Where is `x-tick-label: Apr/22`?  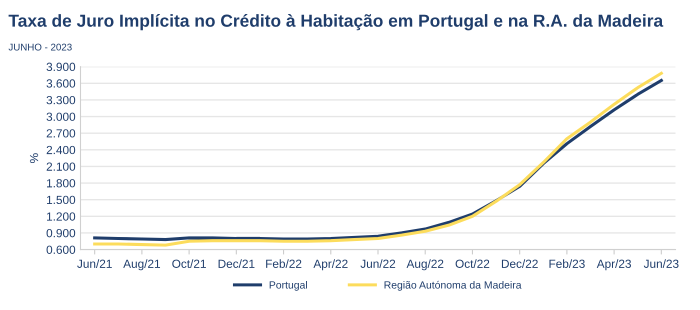
x-tick-label: Apr/22 is located at coordinates (330, 264).